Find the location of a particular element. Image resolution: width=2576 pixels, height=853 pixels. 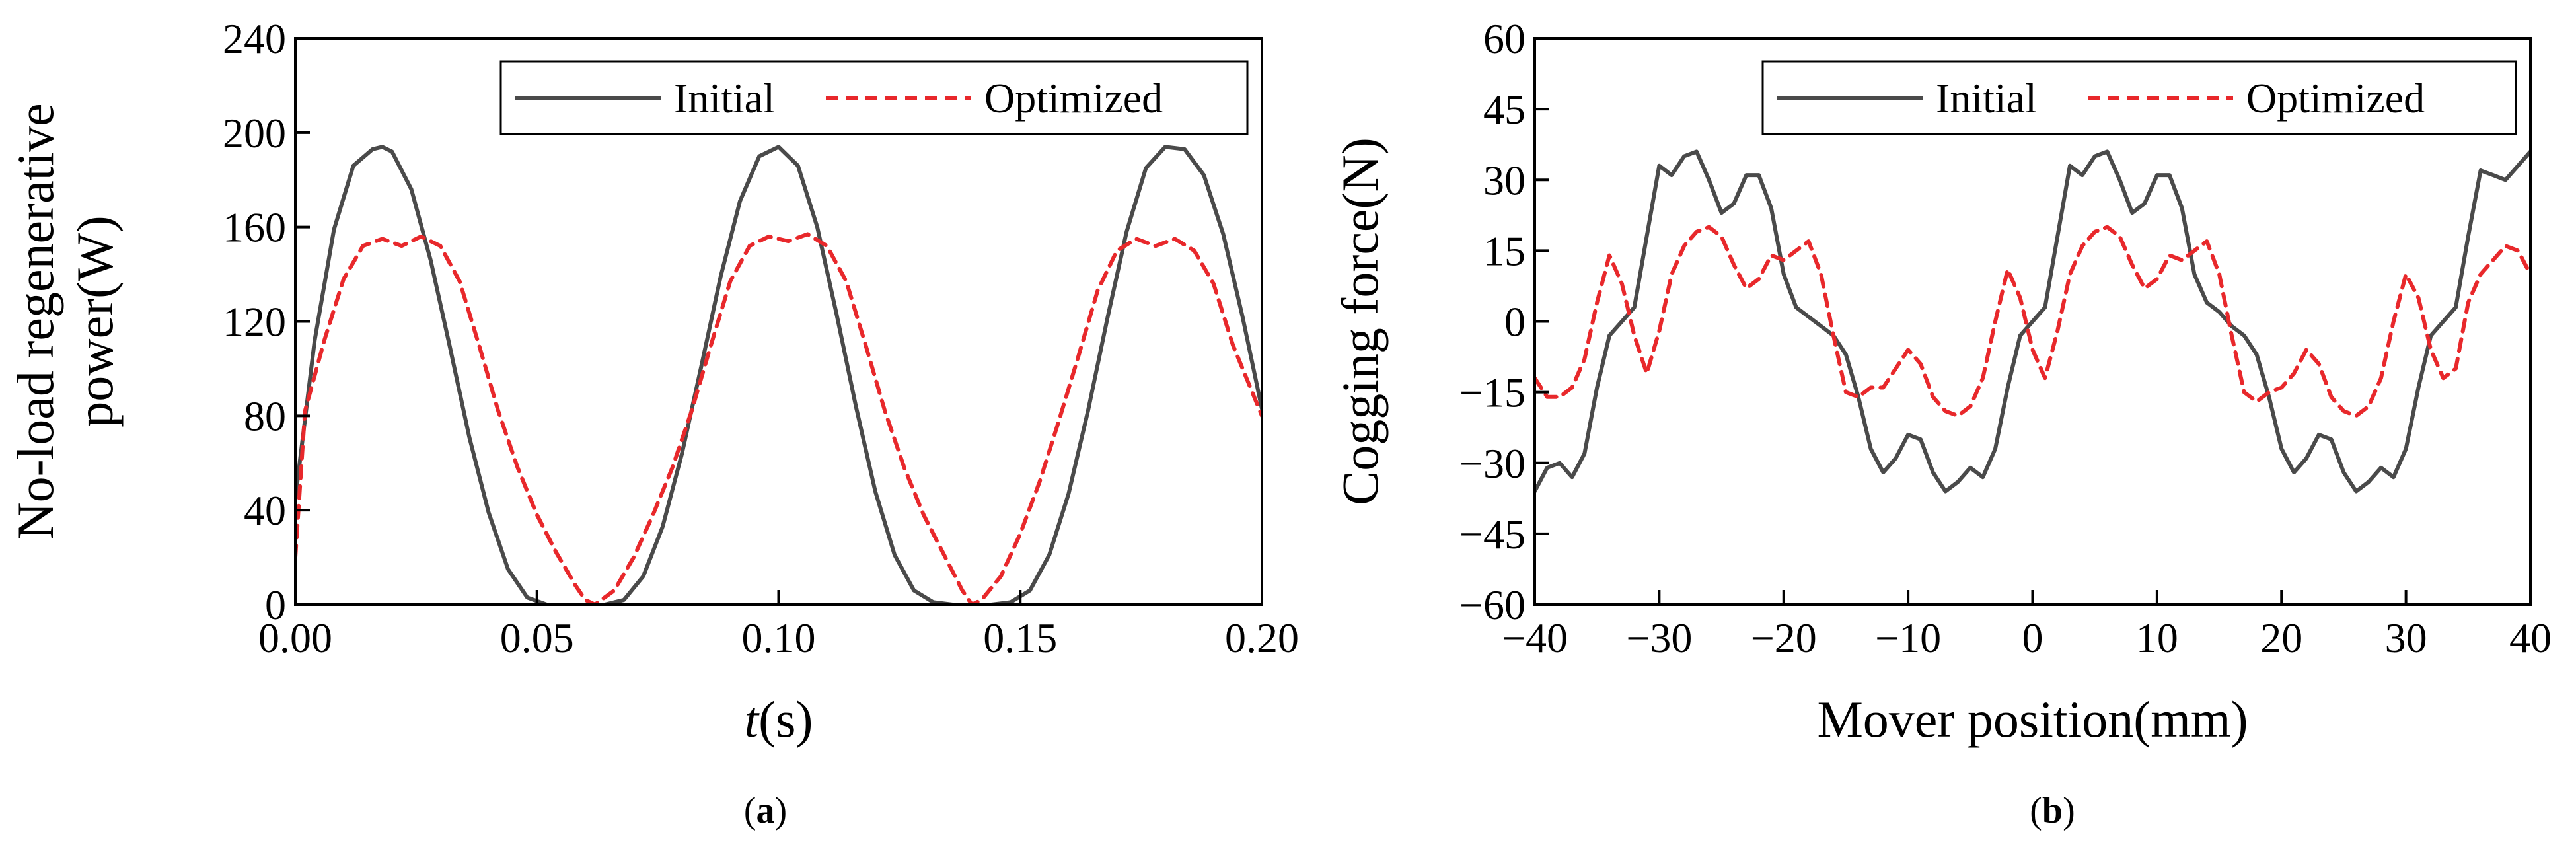

caption-label-a: a is located at coordinates (765, 810).